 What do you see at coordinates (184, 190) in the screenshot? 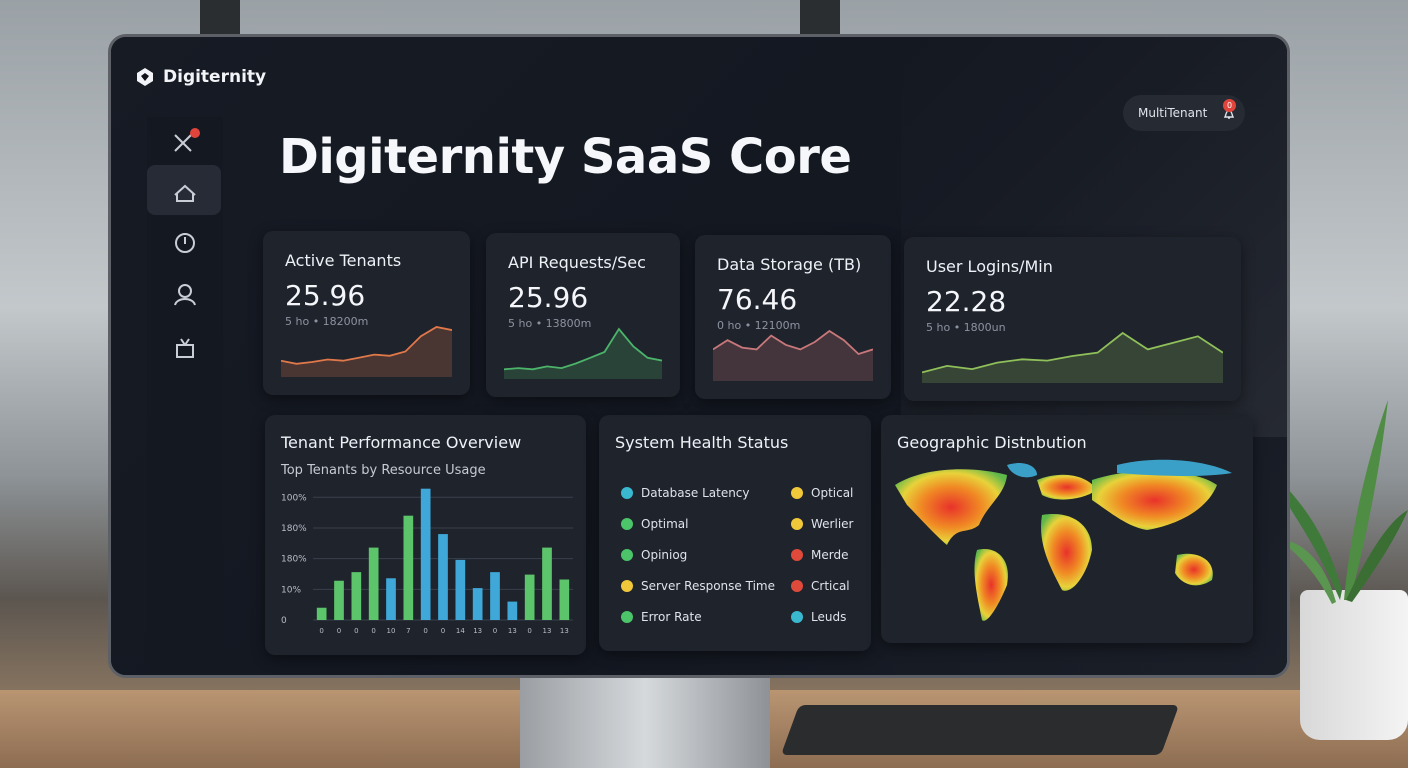
I see `nav-highlight` at bounding box center [184, 190].